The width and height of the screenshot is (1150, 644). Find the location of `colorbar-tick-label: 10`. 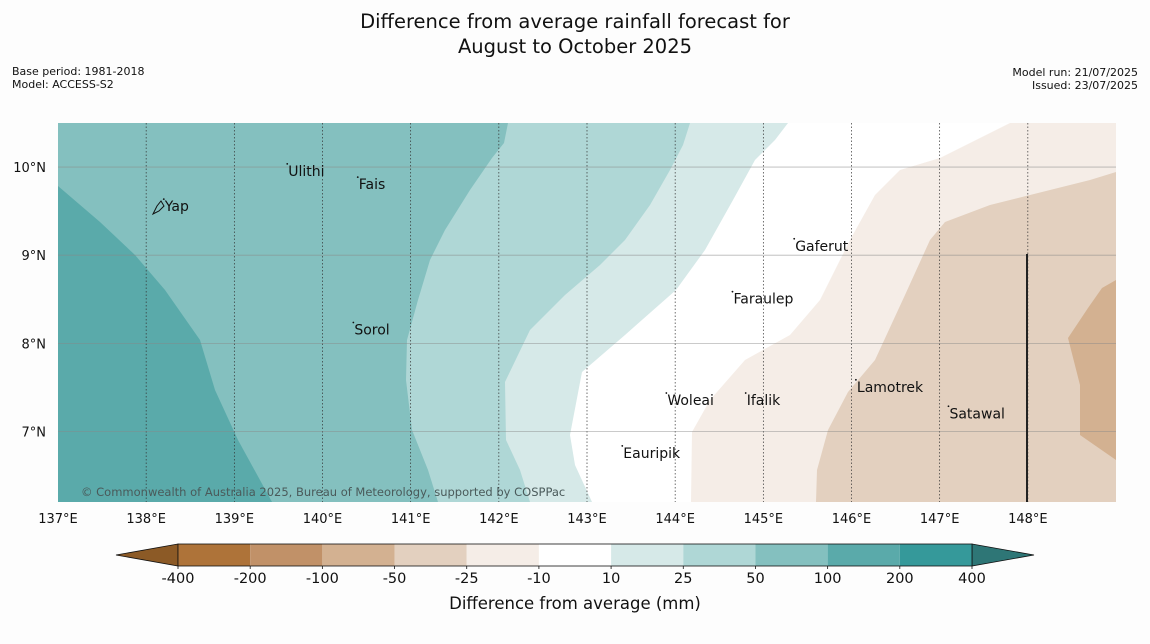

colorbar-tick-label: 10 is located at coordinates (611, 579).